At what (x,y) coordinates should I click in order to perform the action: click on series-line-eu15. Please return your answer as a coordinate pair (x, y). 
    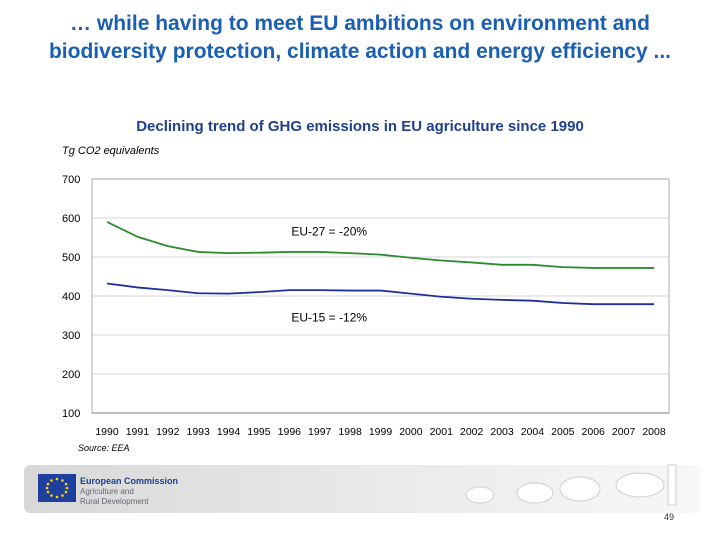
    Looking at the image, I should click on (380, 294).